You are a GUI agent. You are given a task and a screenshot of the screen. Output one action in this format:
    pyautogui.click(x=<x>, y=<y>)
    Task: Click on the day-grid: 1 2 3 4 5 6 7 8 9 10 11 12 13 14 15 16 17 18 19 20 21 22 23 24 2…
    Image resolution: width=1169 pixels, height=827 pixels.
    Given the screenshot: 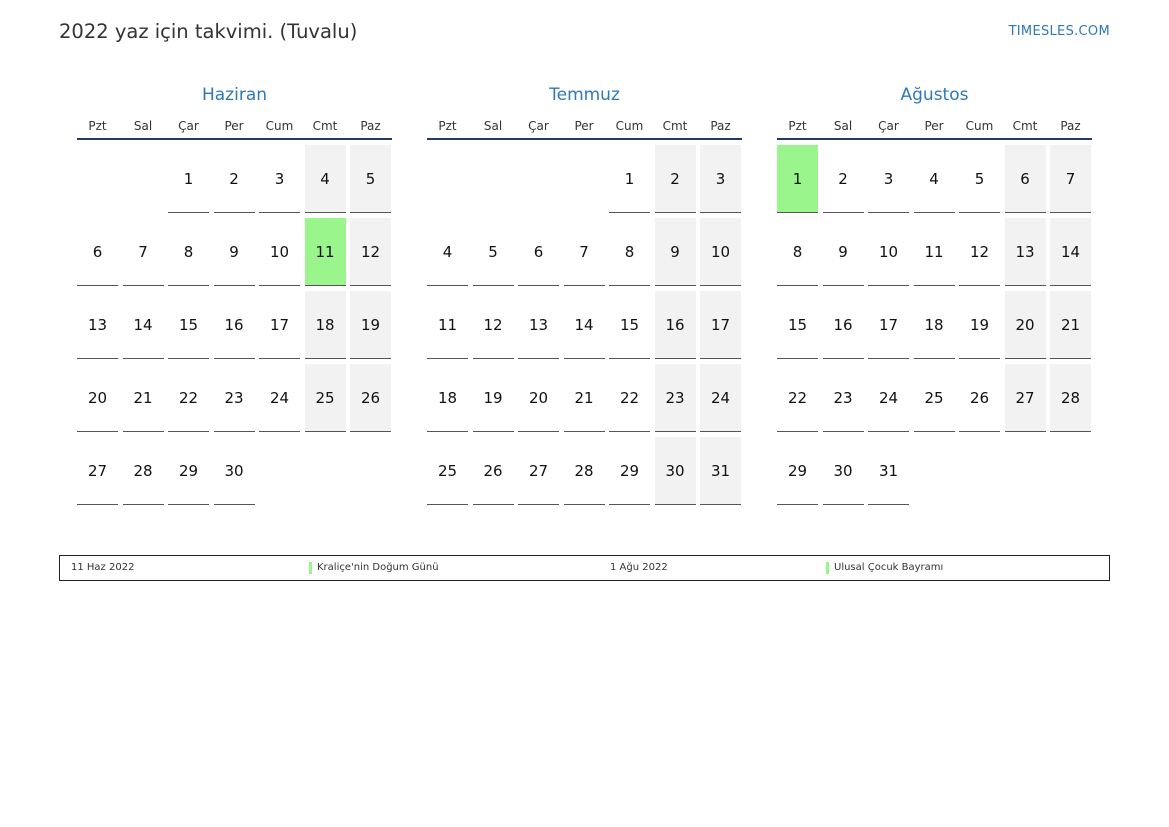 What is the action you would take?
    pyautogui.click(x=584, y=325)
    